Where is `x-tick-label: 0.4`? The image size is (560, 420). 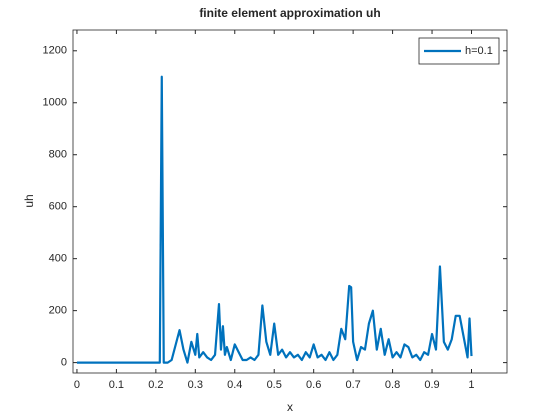
x-tick-label: 0.4 is located at coordinates (234, 385).